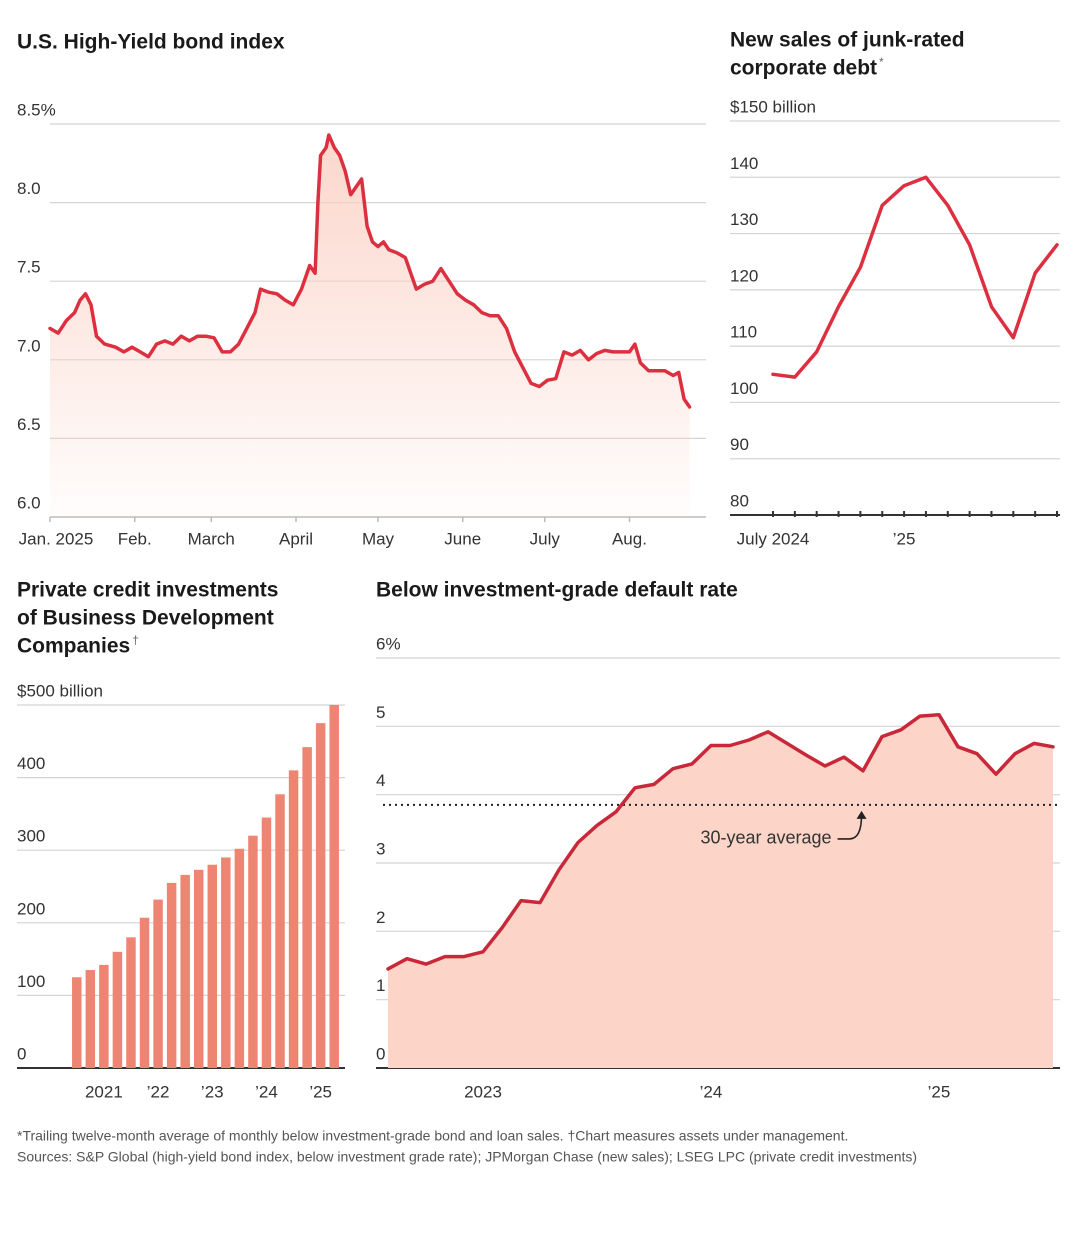 Image resolution: width=1080 pixels, height=1235 pixels. Describe the element at coordinates (73, 646) in the screenshot. I see `chart-title: Companies` at that location.